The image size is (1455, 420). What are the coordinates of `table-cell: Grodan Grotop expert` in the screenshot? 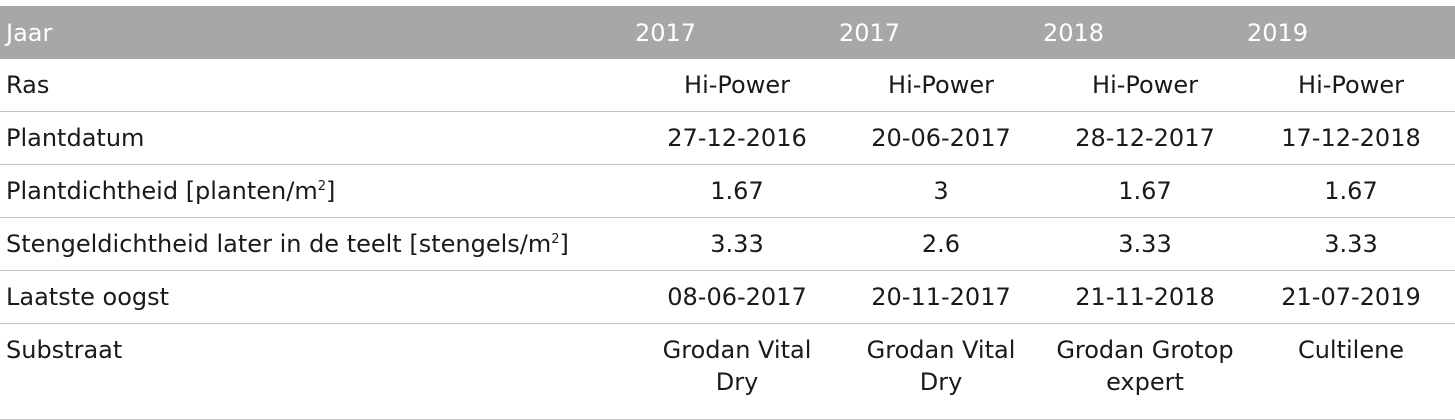 It's located at (1145, 371).